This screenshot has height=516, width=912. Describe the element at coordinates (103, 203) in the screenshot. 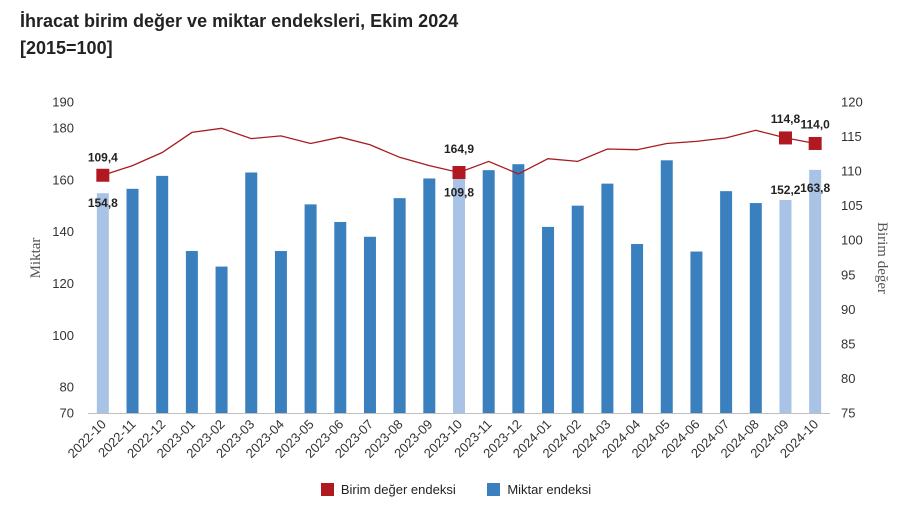

I see `bar-data-label: 154,8` at that location.